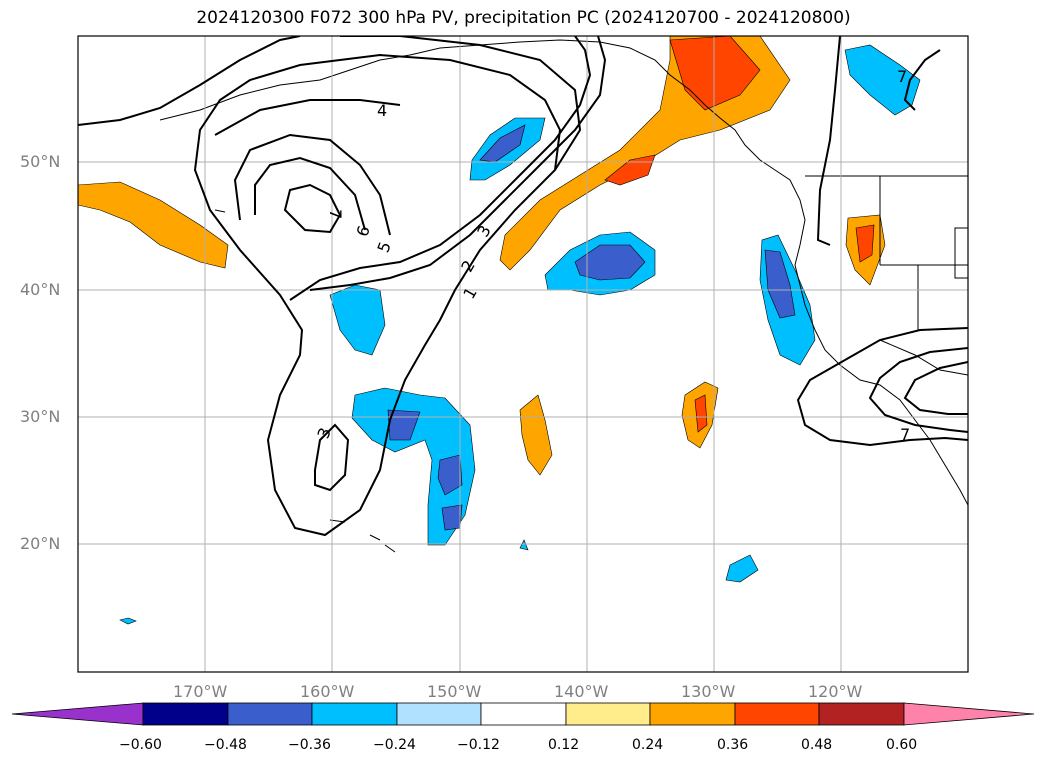  Describe the element at coordinates (225, 745) in the screenshot. I see `colorbar-tick-label: −0.48` at that location.